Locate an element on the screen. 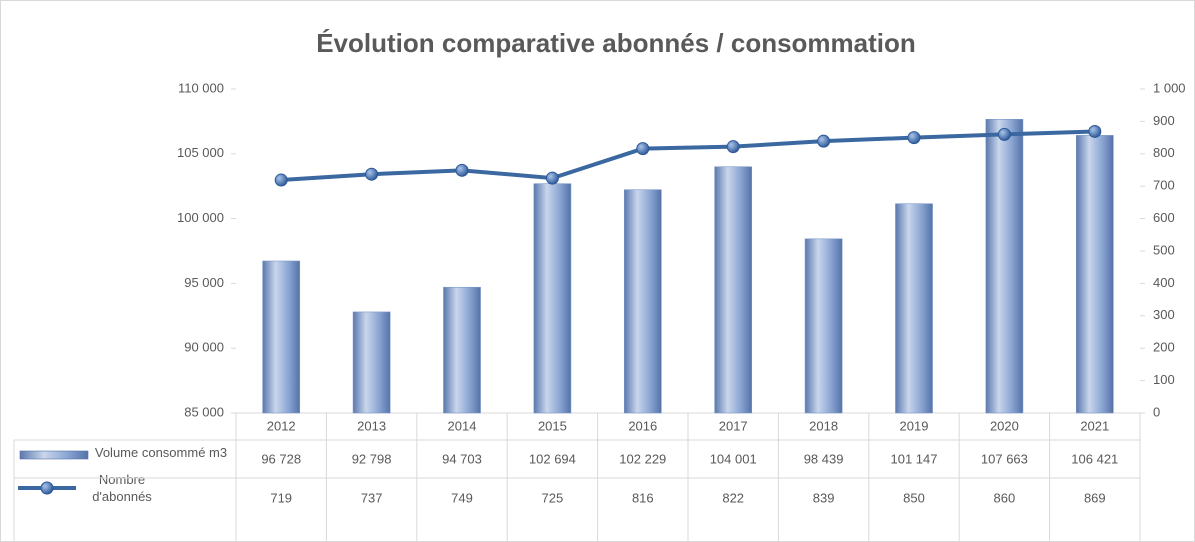 This screenshot has height=542, width=1195. table-value: 92 798 is located at coordinates (372, 458).